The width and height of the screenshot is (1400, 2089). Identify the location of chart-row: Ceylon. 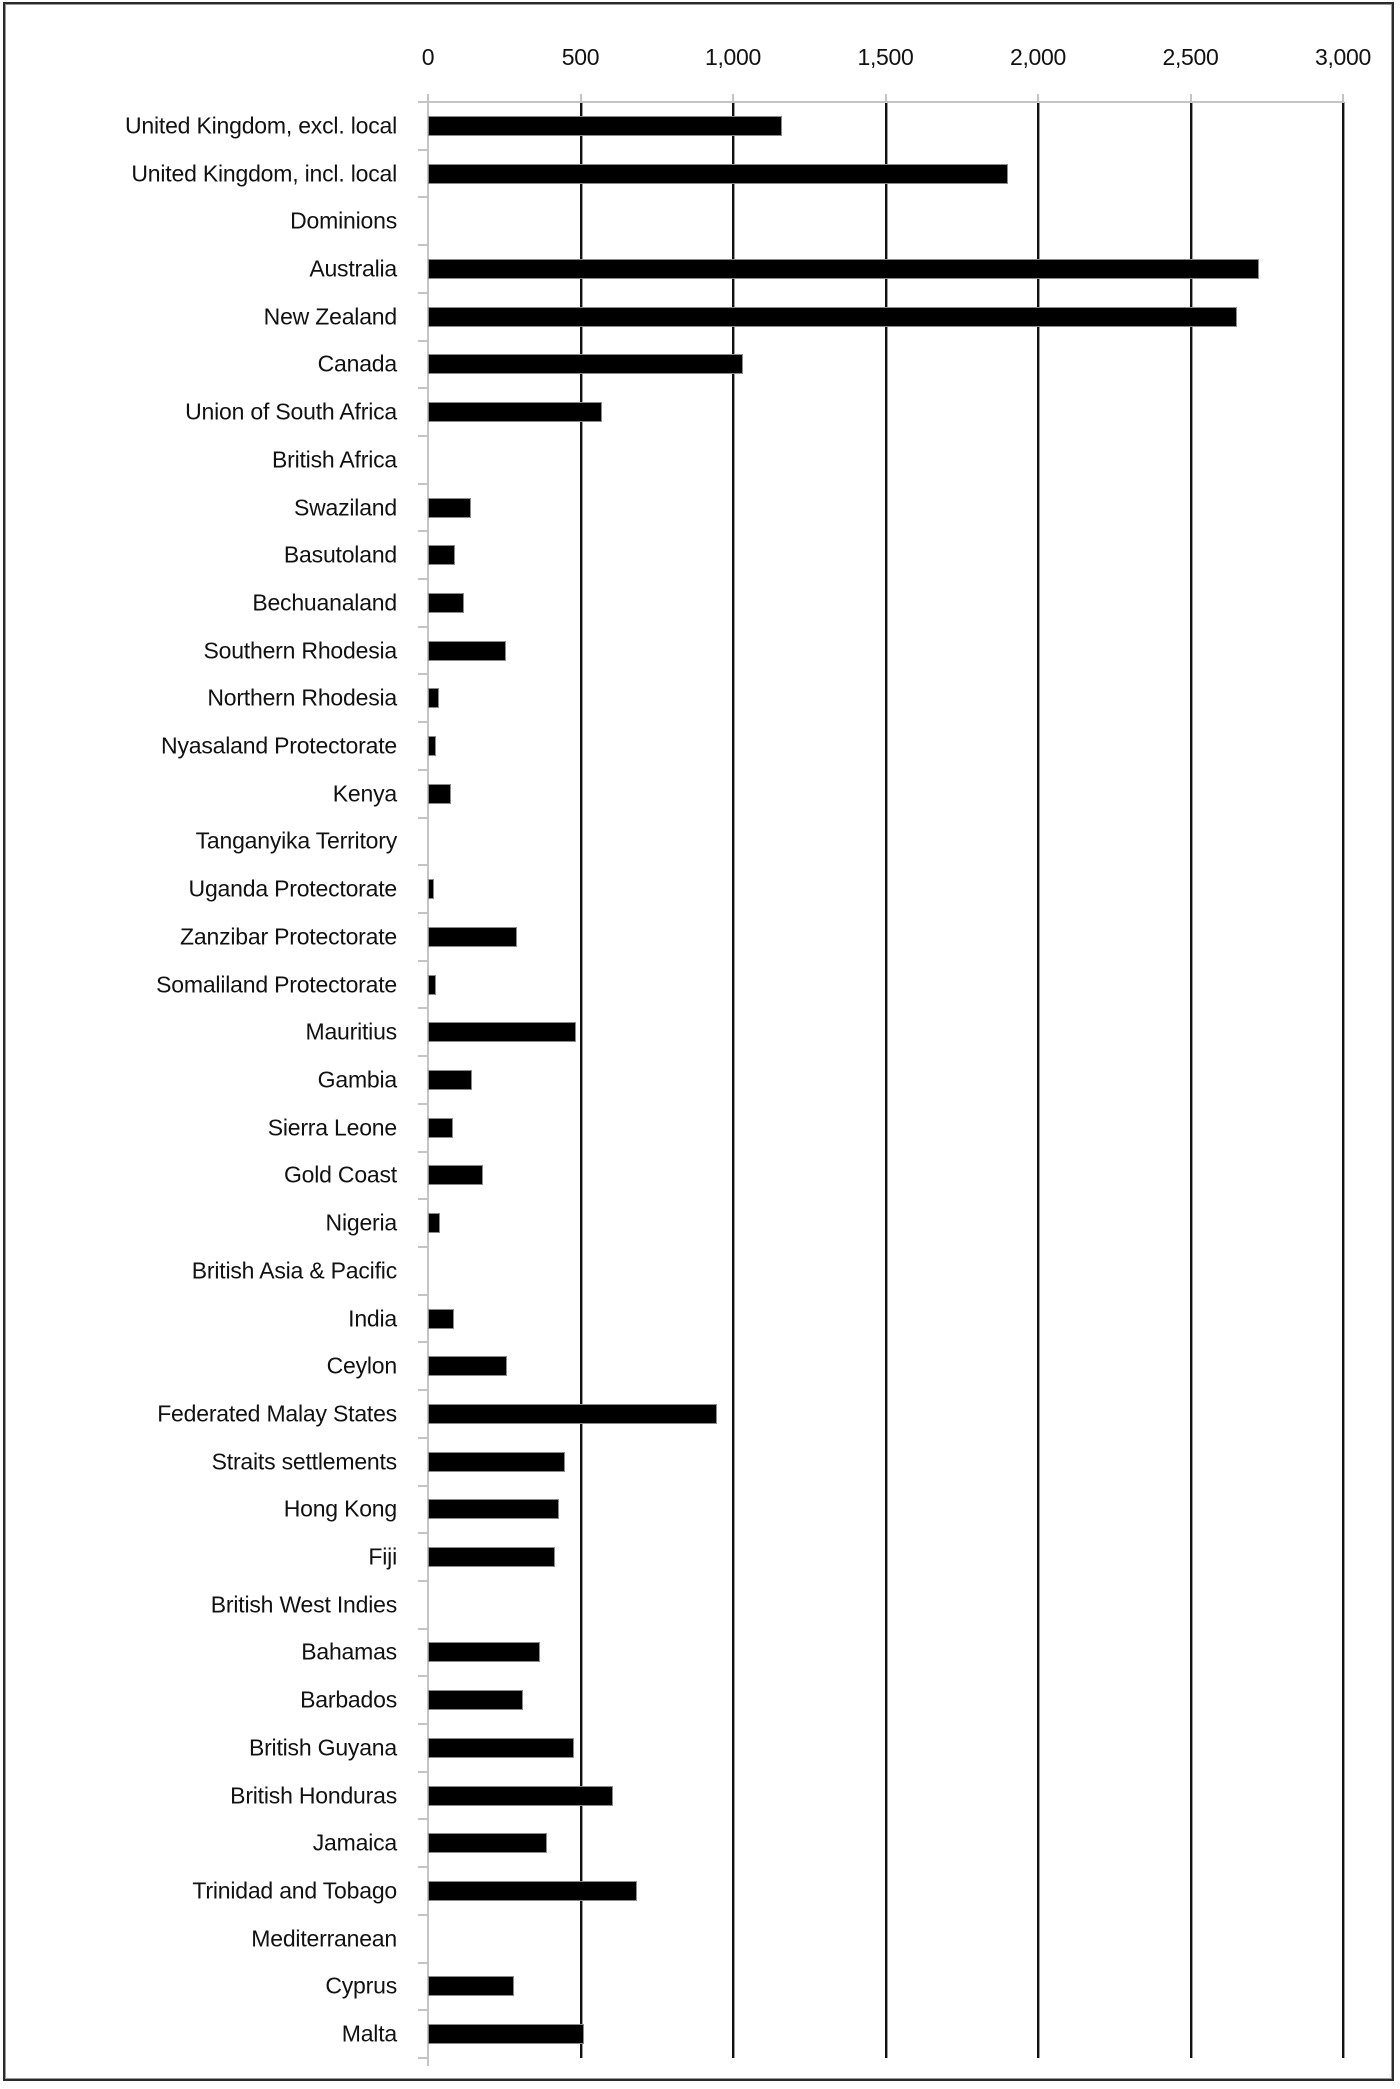
(700, 1367).